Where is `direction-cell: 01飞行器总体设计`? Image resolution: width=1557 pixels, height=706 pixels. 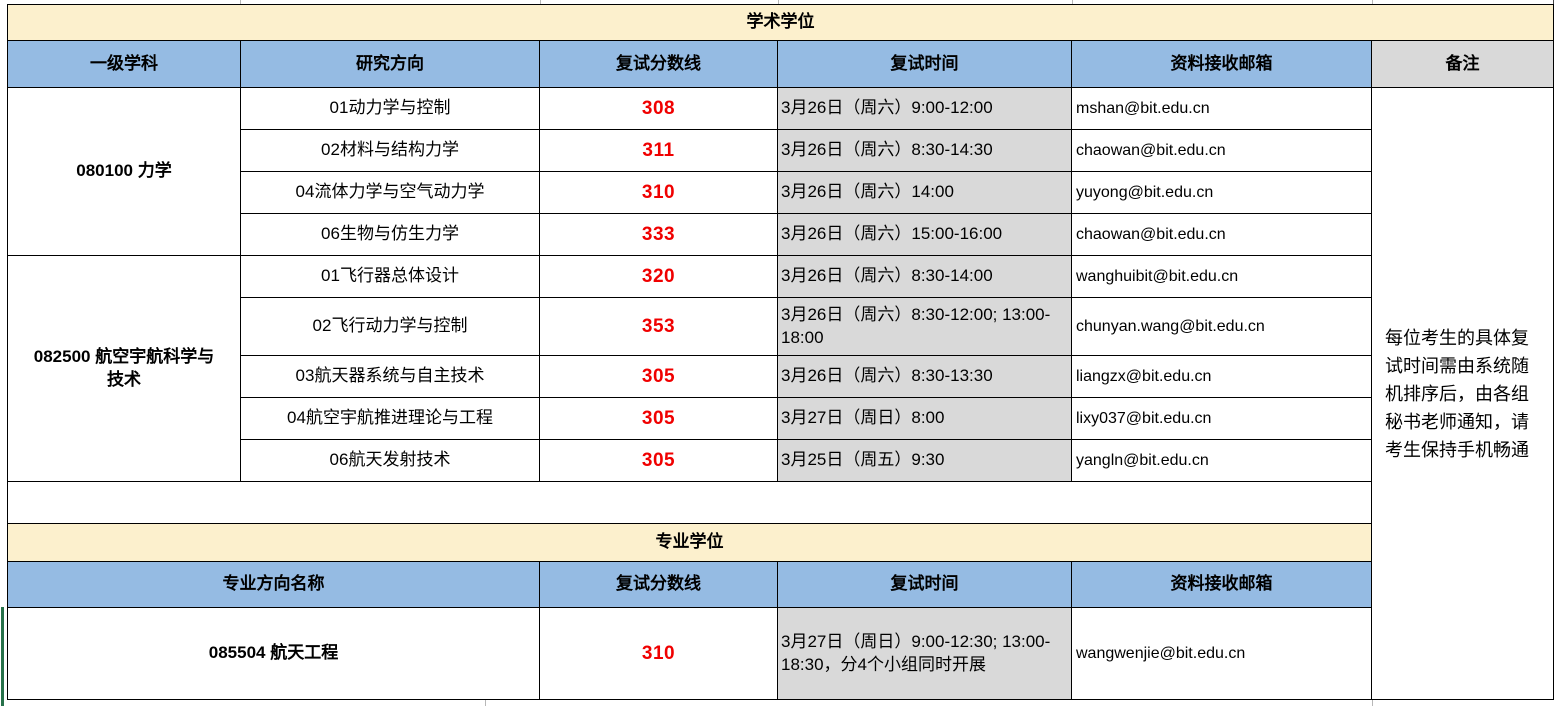 direction-cell: 01飞行器总体设计 is located at coordinates (390, 276).